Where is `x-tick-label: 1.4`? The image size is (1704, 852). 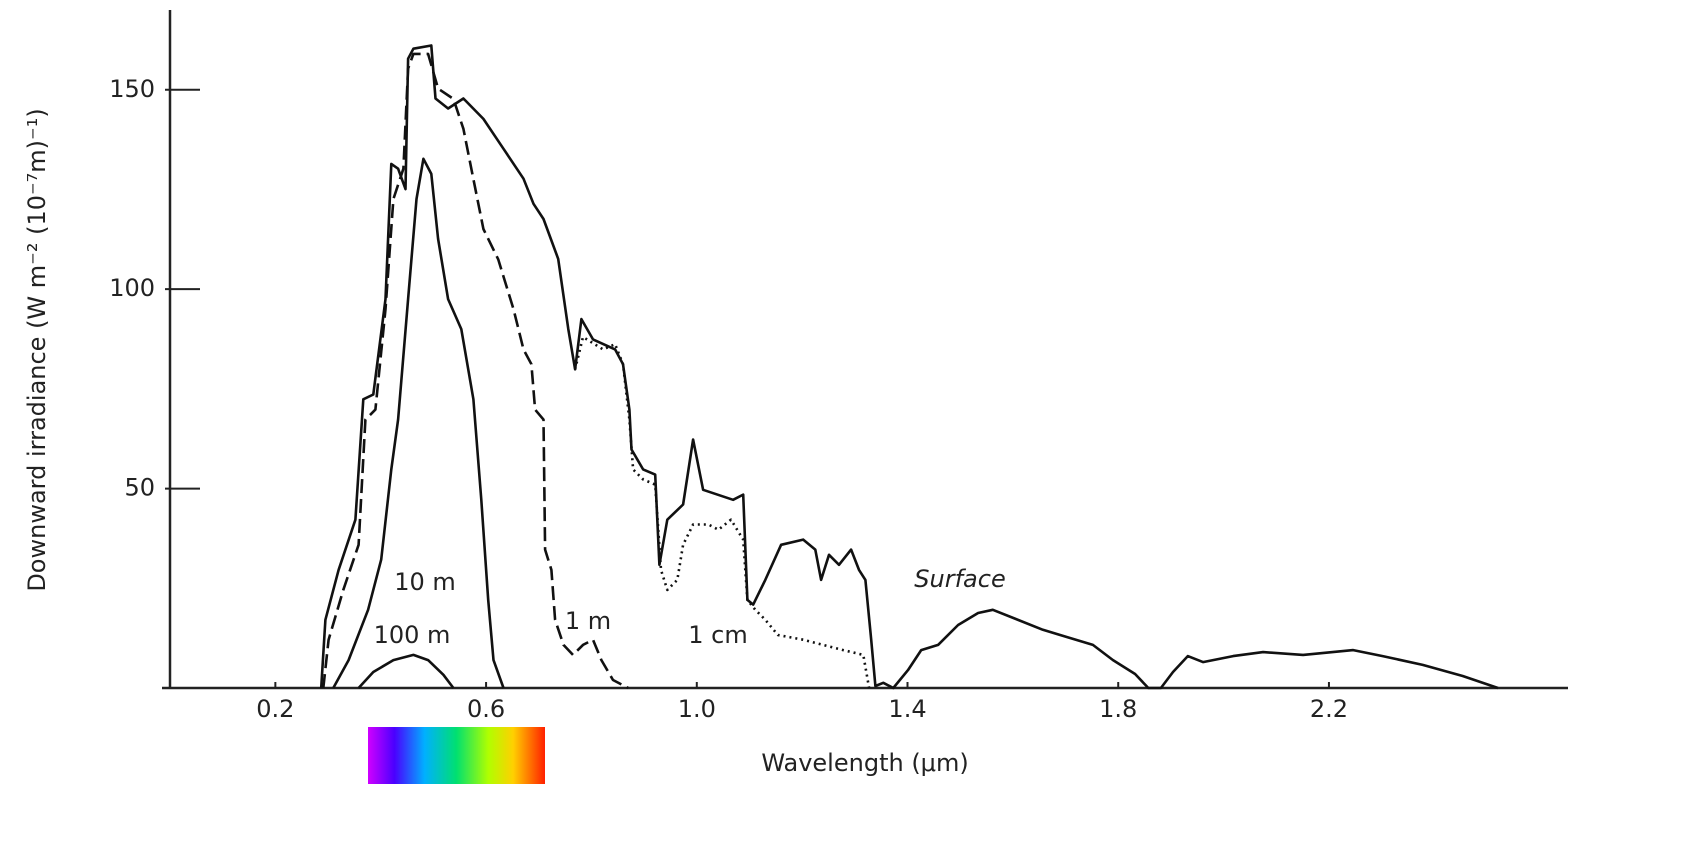 x-tick-label: 1.4 is located at coordinates (907, 709).